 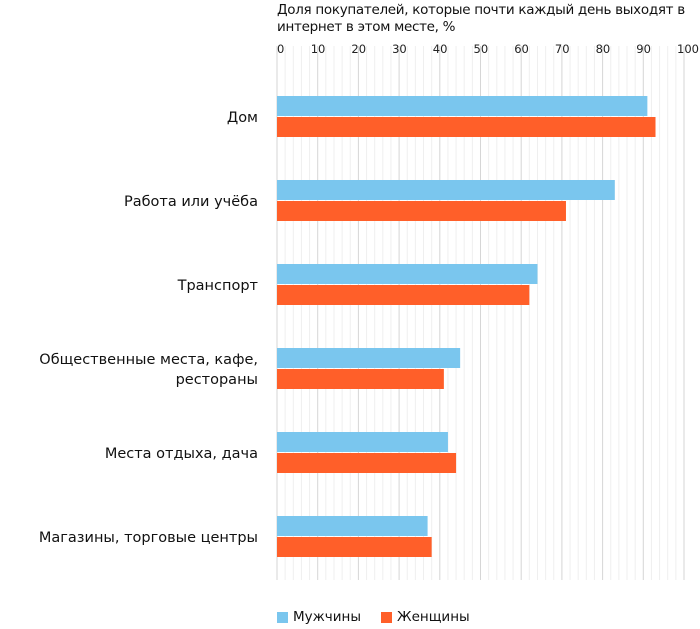 I want to click on x-tick-label: 50, so click(x=481, y=49).